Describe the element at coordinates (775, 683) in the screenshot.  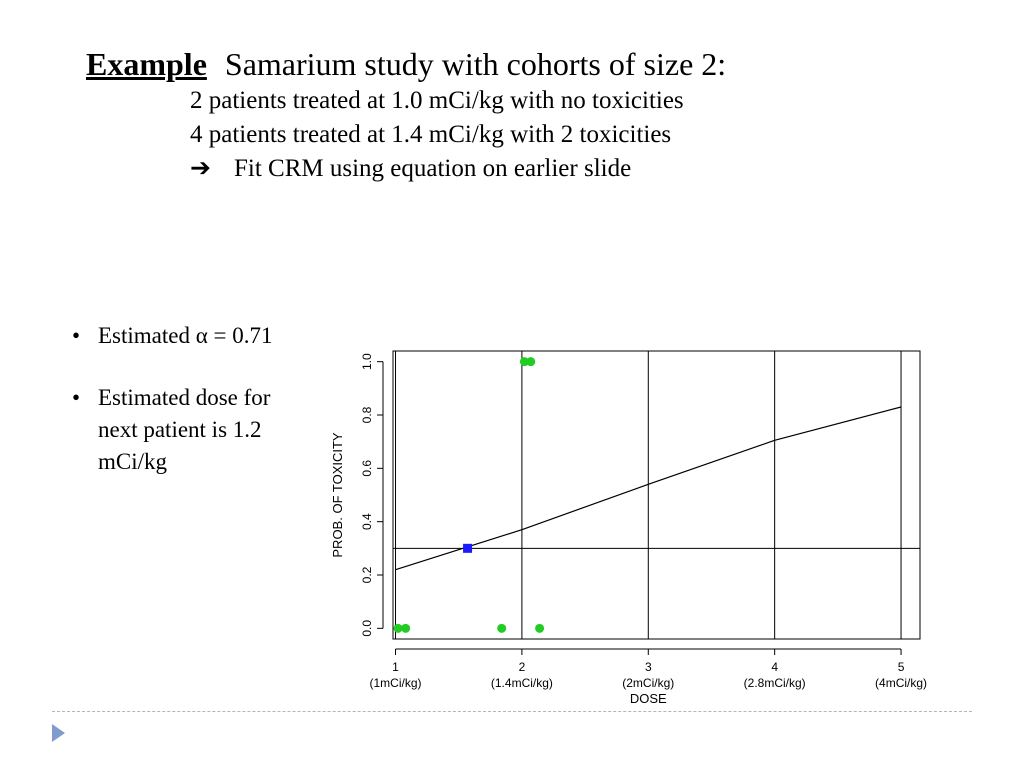
I see `x-tick-sublabel: (2.8mCi/kg)` at that location.